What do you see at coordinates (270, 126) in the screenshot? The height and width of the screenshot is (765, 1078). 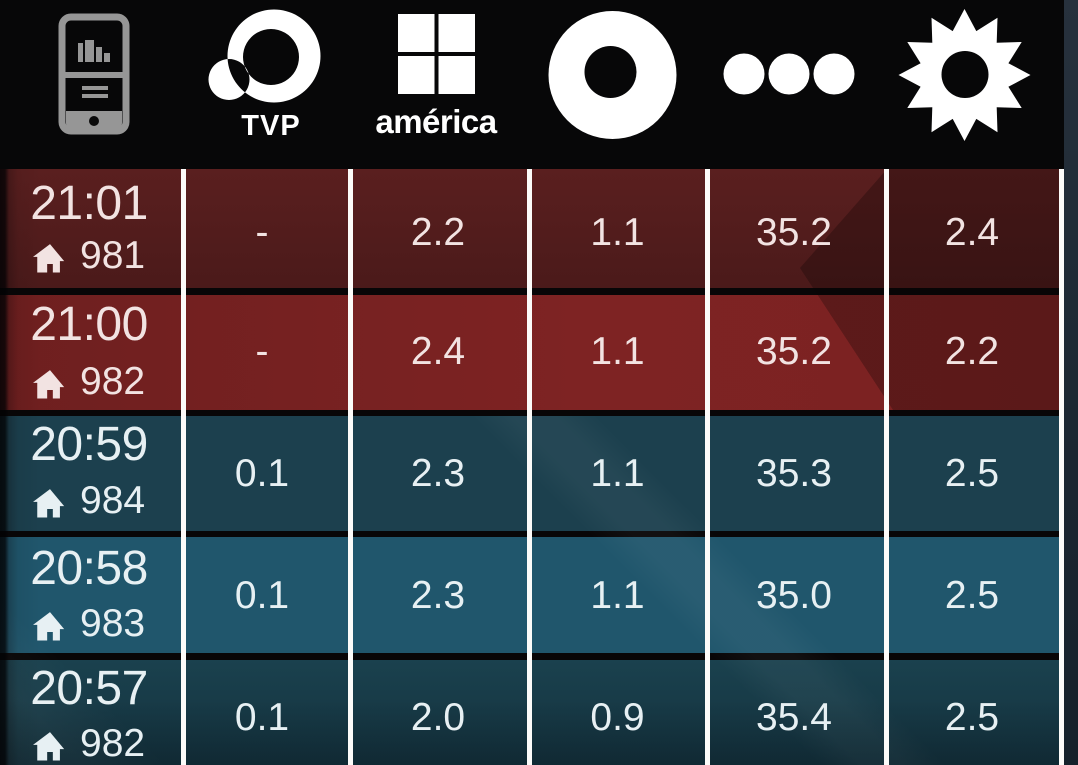 I see `svg-text: TVP` at bounding box center [270, 126].